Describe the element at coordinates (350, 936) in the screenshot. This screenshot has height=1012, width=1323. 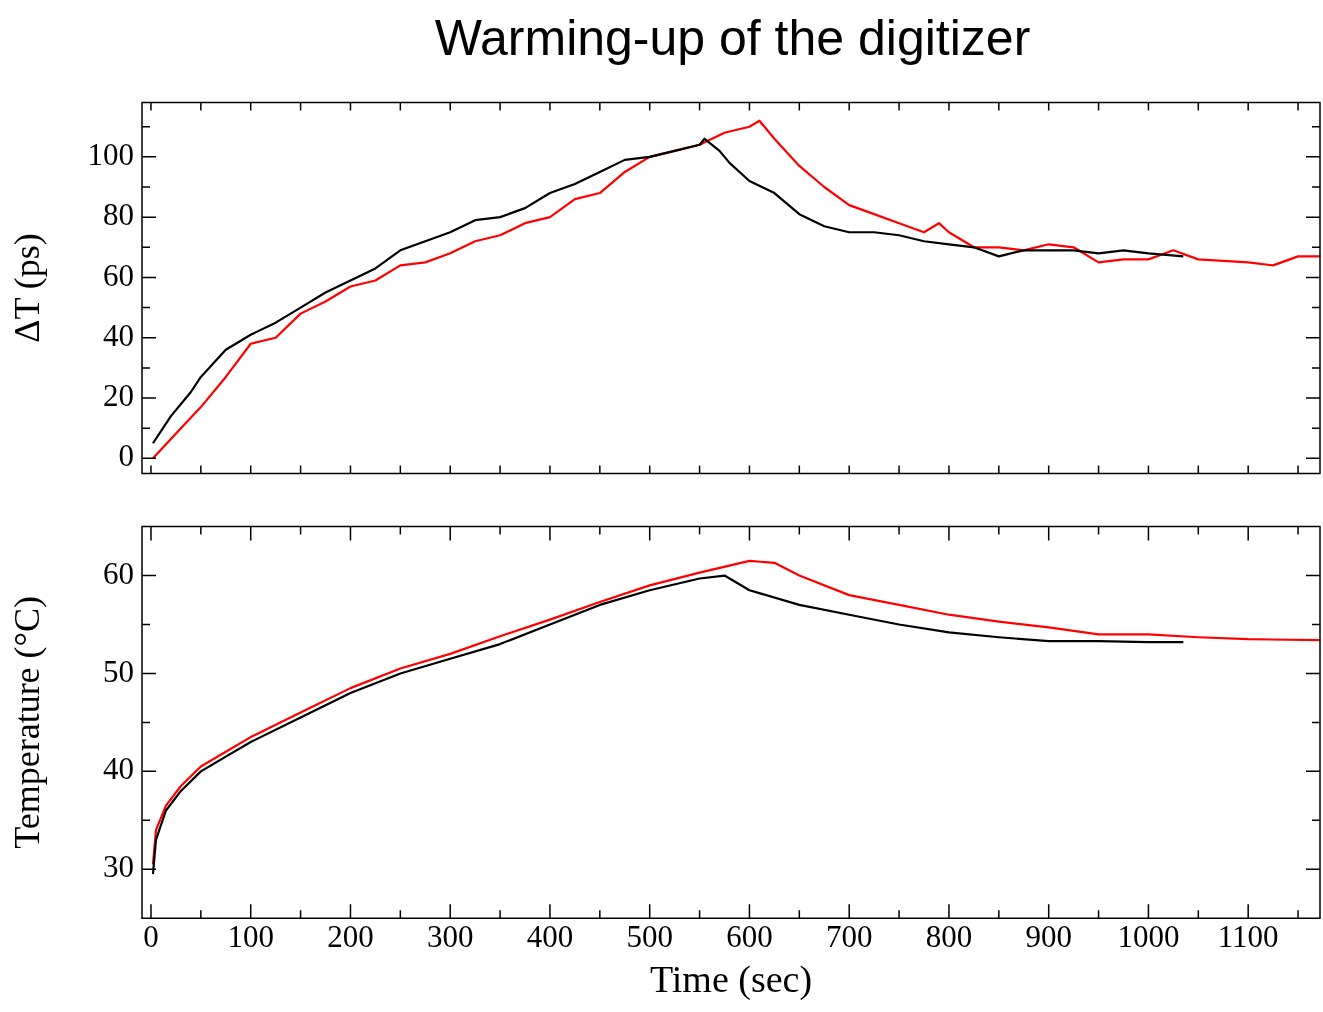
I see `x-tick-label: 200` at that location.